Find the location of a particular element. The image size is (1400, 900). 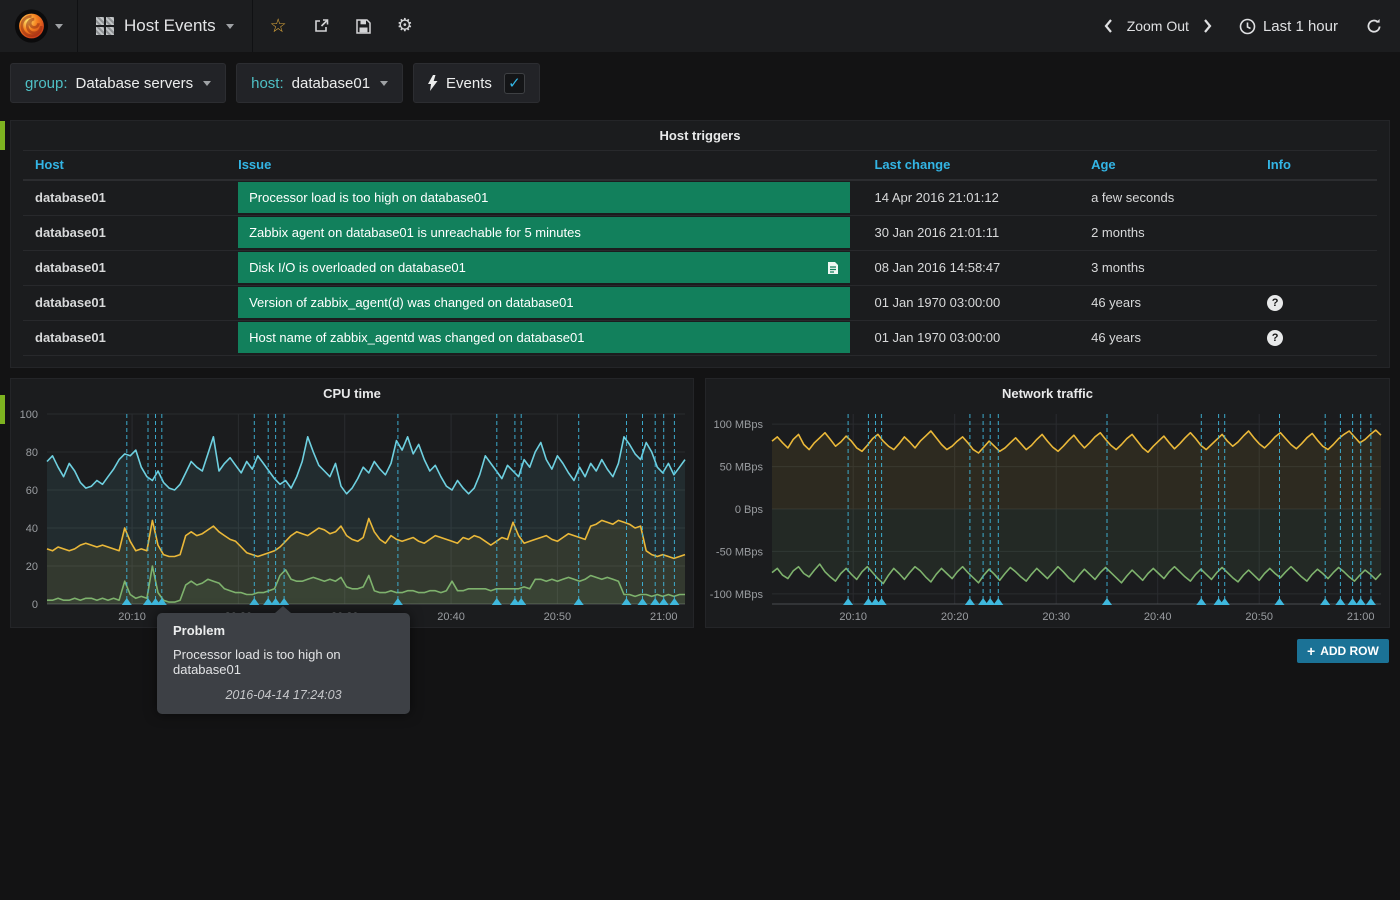

share-icon is located at coordinates (321, 25).